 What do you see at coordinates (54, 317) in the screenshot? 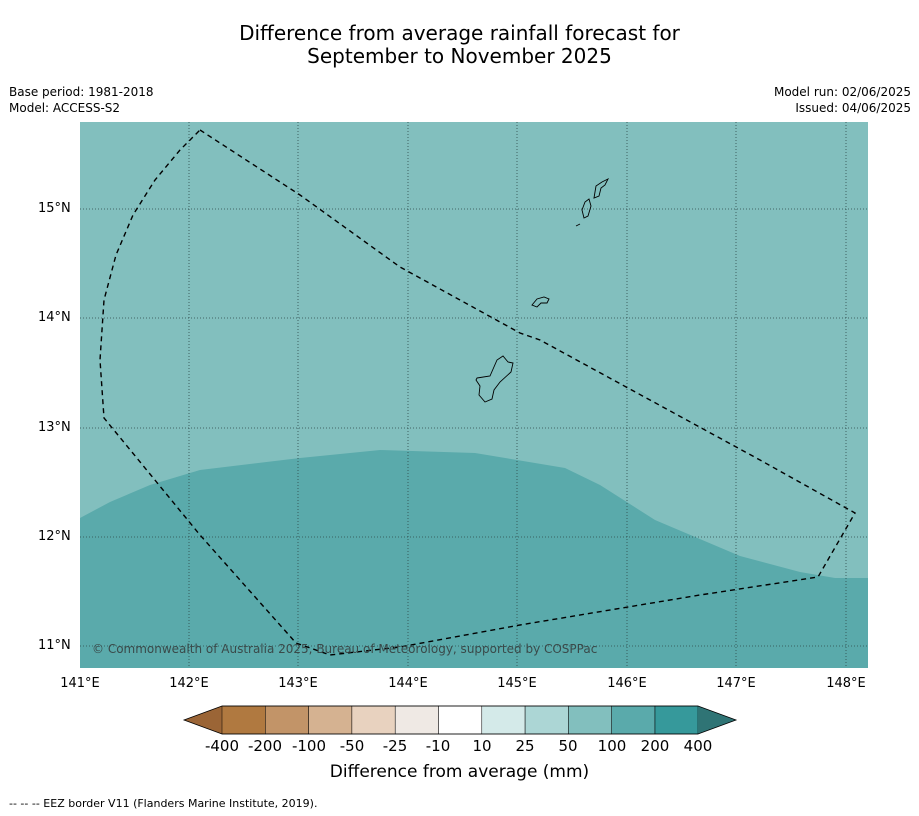
I see `lat-label-14n: 14°N` at bounding box center [54, 317].